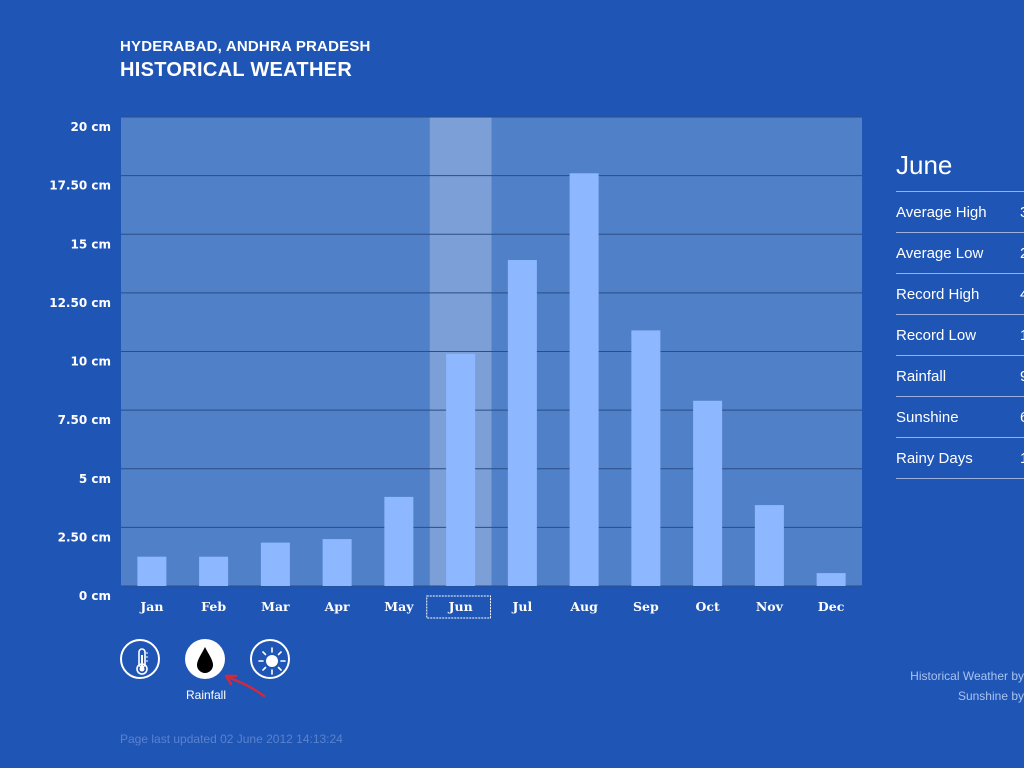  I want to click on detail-label: Record High, so click(938, 294).